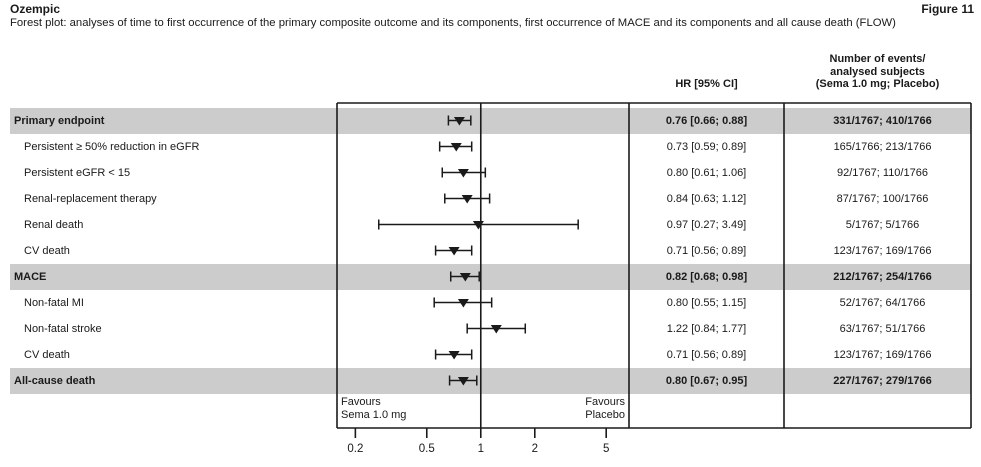 Image resolution: width=981 pixels, height=467 pixels. I want to click on events-count: 5/1767; 5/1766, so click(882, 224).